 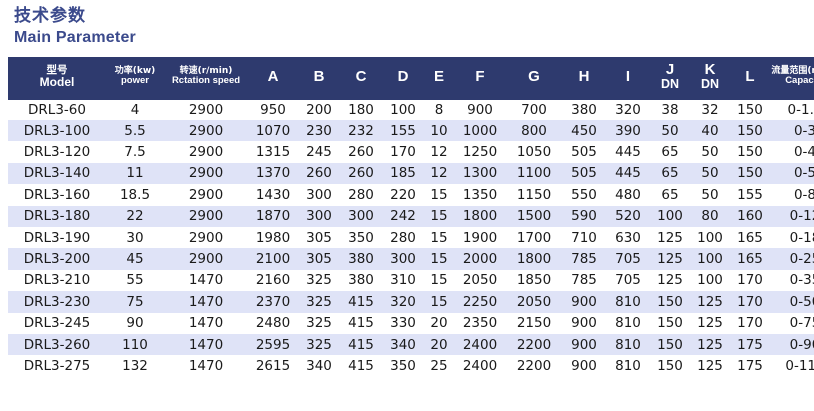 I want to click on table-cell: 415, so click(x=361, y=301).